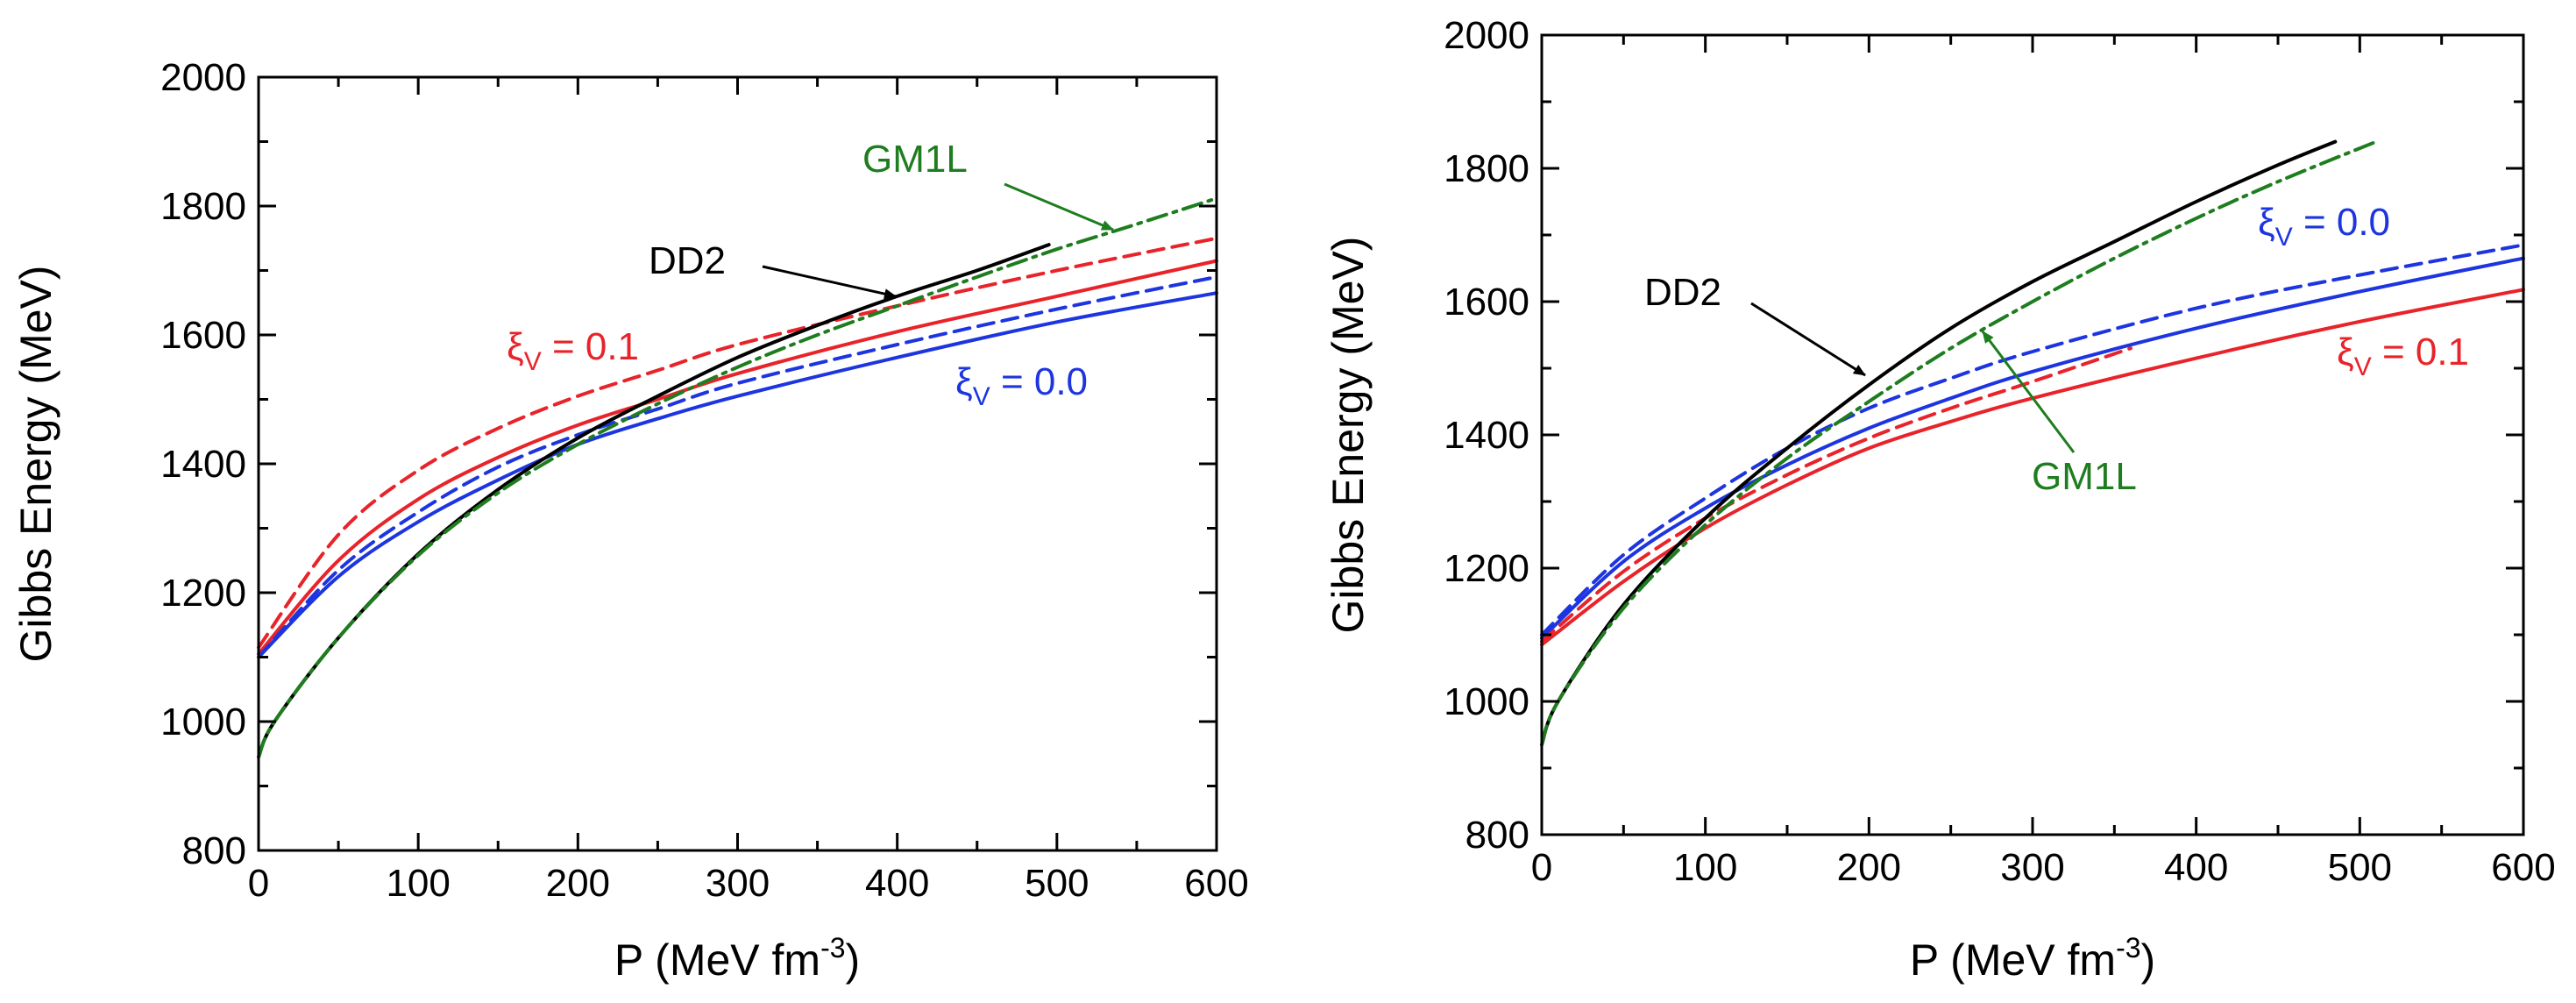 Image resolution: width=2576 pixels, height=1003 pixels. I want to click on left-x-axis-label: P (MeV fm-3), so click(737, 958).